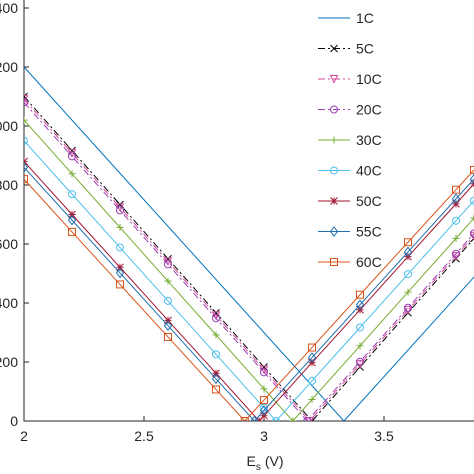 The width and height of the screenshot is (474, 474). I want to click on y-tick-label: 400, so click(9, 303).